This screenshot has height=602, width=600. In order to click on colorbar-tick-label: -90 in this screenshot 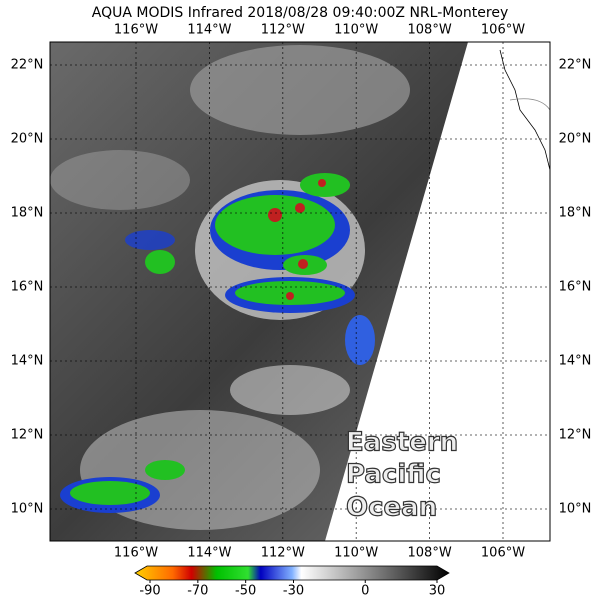, I will do `click(149, 591)`.